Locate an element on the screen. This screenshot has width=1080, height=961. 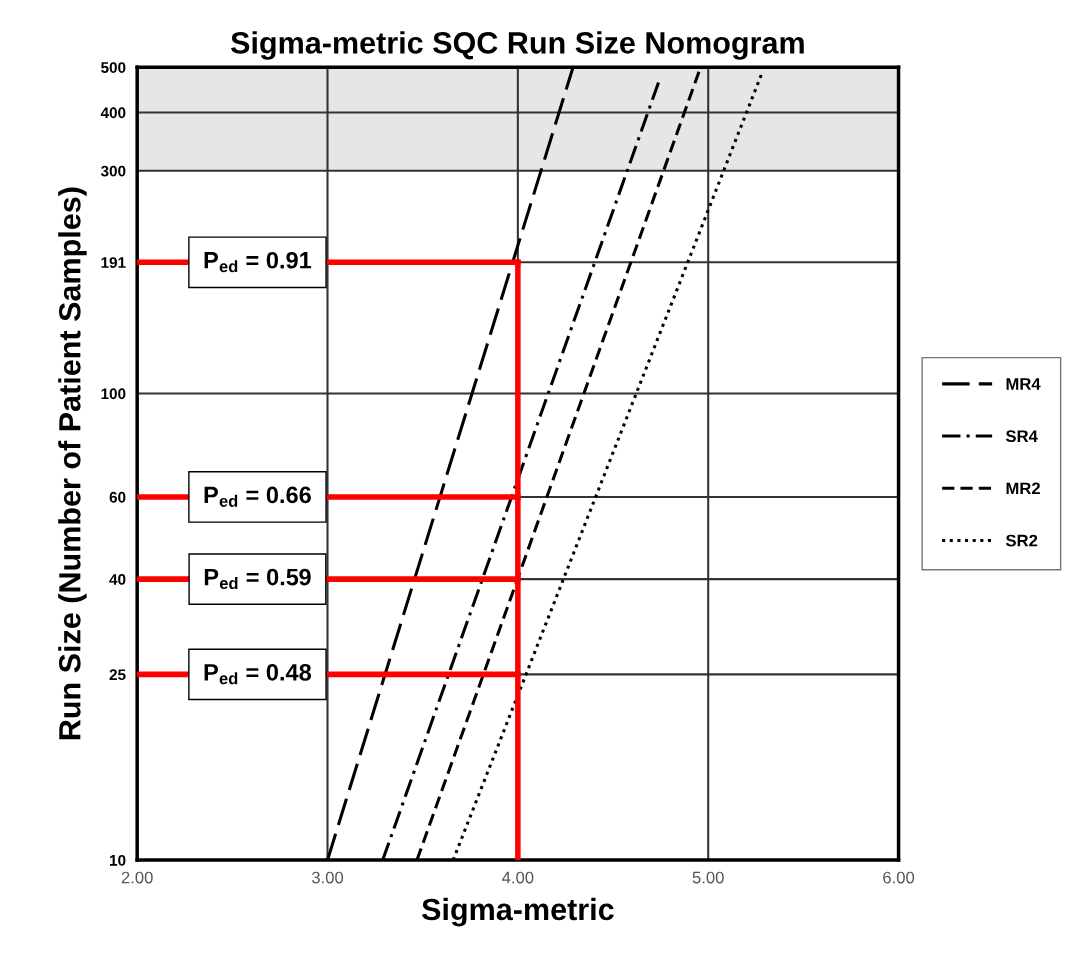
annotation: P$_{ed}$ = 0.91 is located at coordinates (258, 262).